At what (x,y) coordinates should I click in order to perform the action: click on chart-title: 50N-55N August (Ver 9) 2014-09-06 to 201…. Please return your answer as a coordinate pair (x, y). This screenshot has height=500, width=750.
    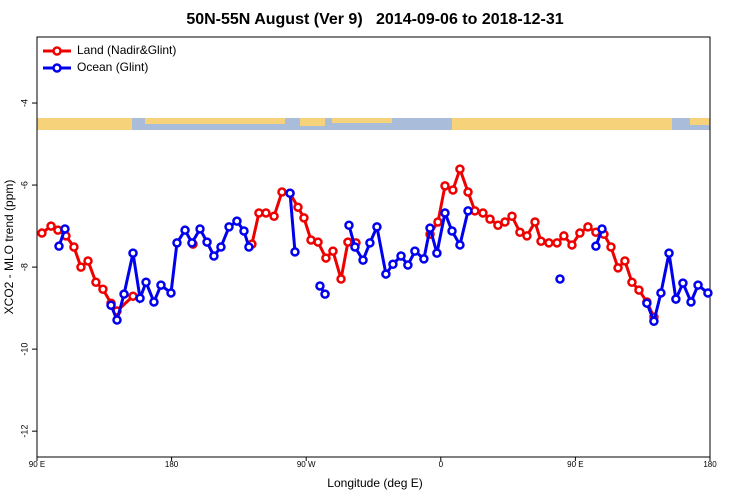
    Looking at the image, I should click on (374, 19).